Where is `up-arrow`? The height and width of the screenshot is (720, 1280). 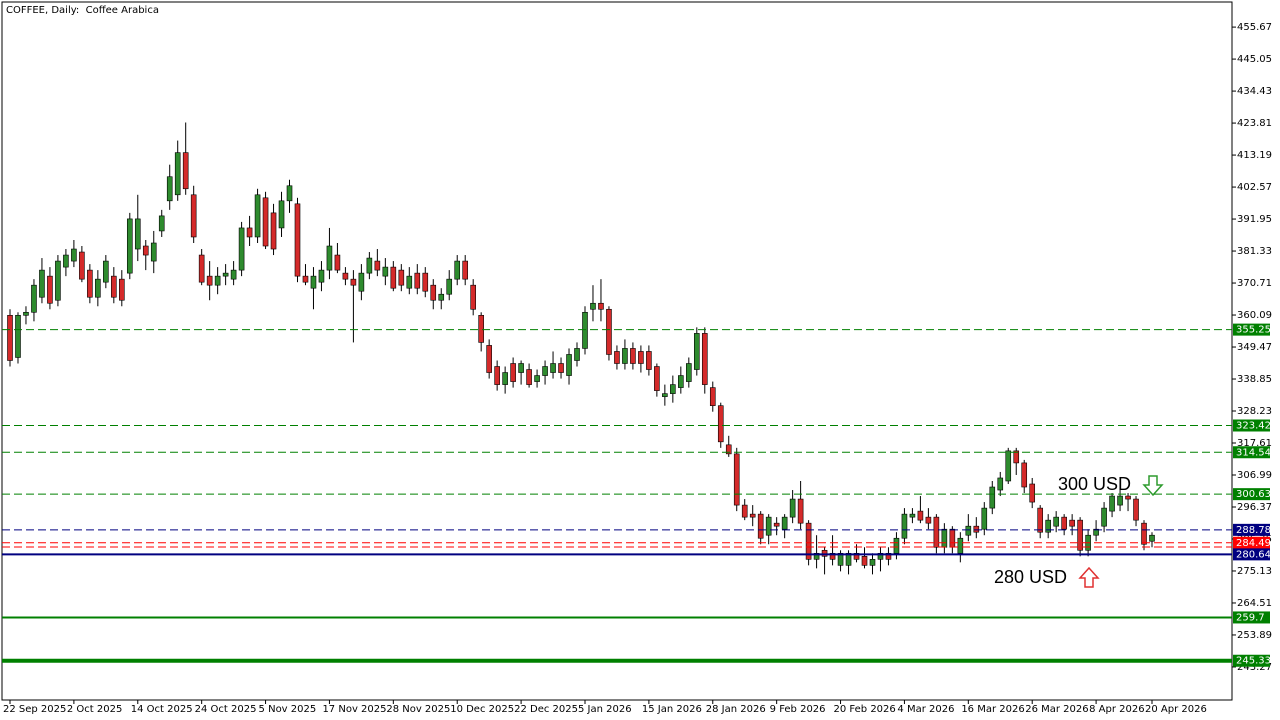
up-arrow is located at coordinates (1089, 577).